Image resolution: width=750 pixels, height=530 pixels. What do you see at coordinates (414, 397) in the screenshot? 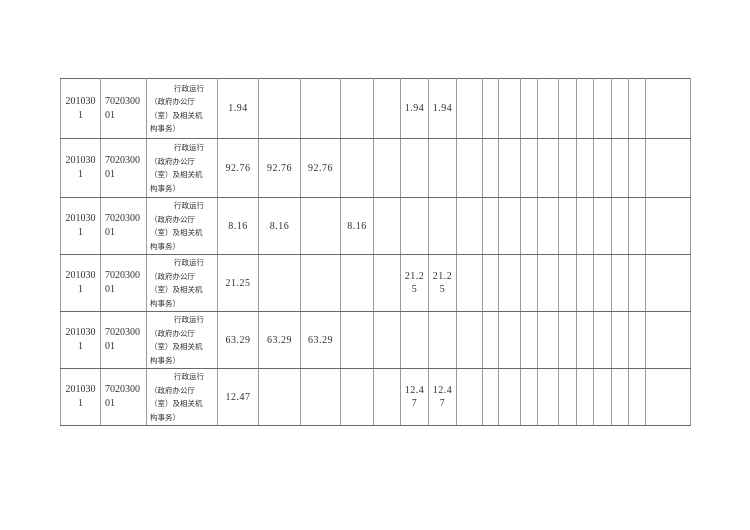
I see `cell-amount: 12.4 7` at bounding box center [414, 397].